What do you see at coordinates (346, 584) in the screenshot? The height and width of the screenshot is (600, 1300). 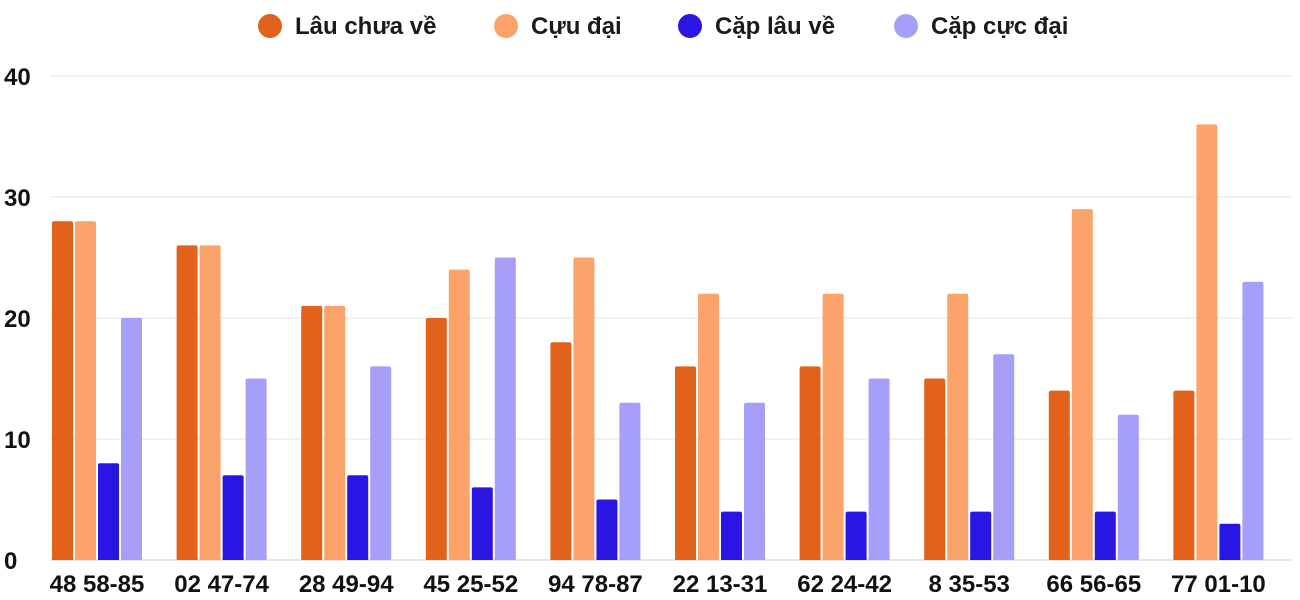 I see `x-category-label: 28 49-94` at bounding box center [346, 584].